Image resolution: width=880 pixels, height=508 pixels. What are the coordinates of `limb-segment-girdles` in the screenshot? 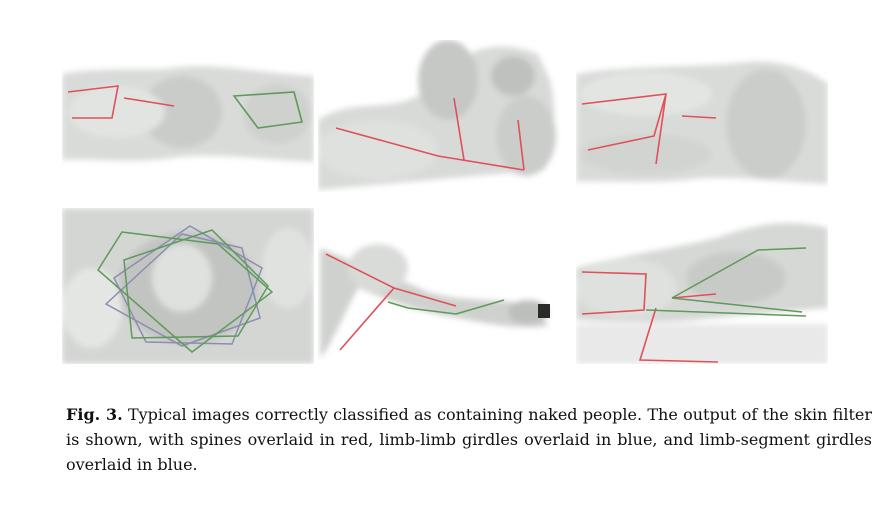 It's located at (185, 291).